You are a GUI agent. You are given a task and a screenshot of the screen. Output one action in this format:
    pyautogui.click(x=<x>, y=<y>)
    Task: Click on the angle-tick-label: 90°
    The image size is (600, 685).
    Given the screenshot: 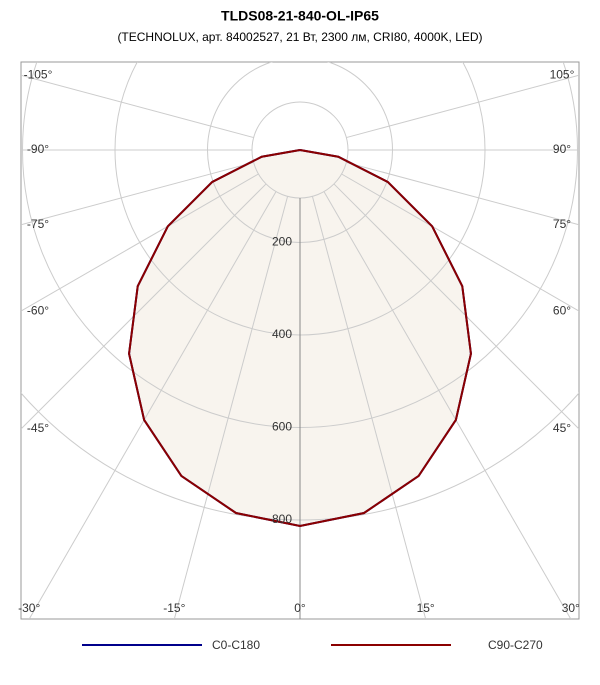 What is the action you would take?
    pyautogui.click(x=562, y=149)
    